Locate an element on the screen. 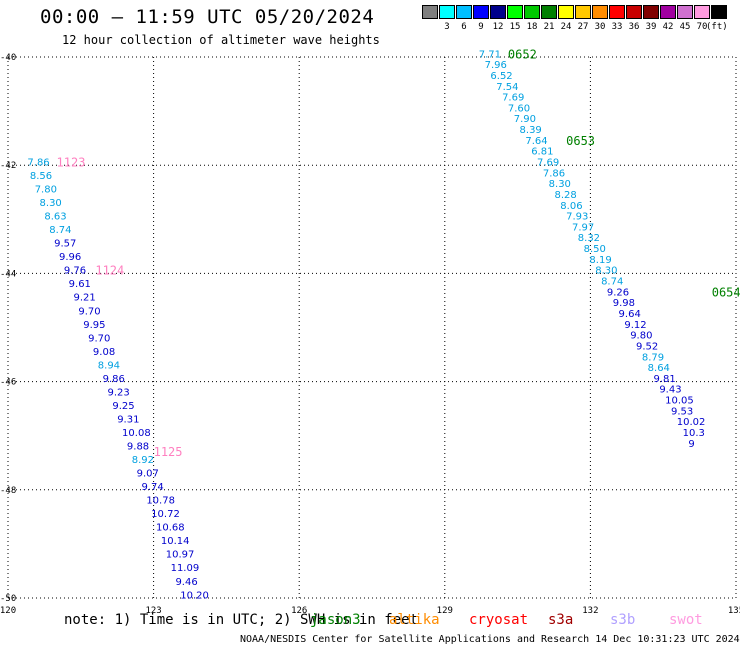 This screenshot has width=740, height=650. swh-value-label: 9.46 is located at coordinates (186, 582).